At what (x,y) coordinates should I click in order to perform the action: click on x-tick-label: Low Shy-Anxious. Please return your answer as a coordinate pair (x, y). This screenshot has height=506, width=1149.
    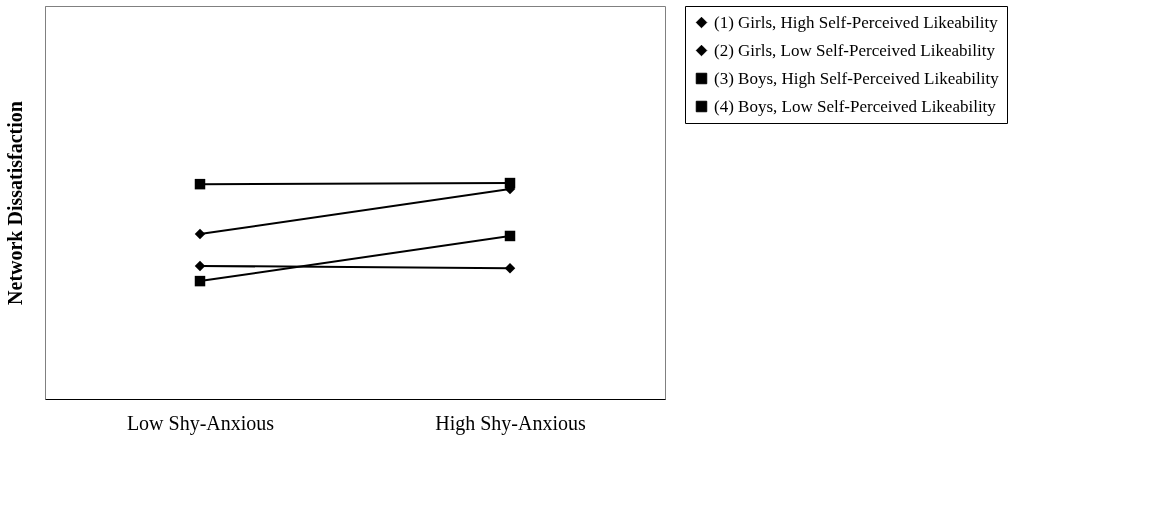
    Looking at the image, I should click on (200, 423).